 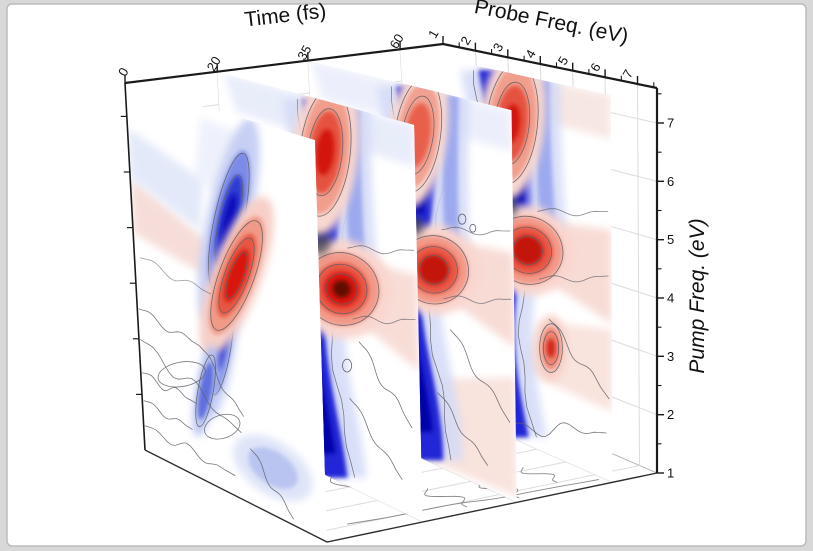 I want to click on pump-tick-label: 1, so click(x=670, y=473).